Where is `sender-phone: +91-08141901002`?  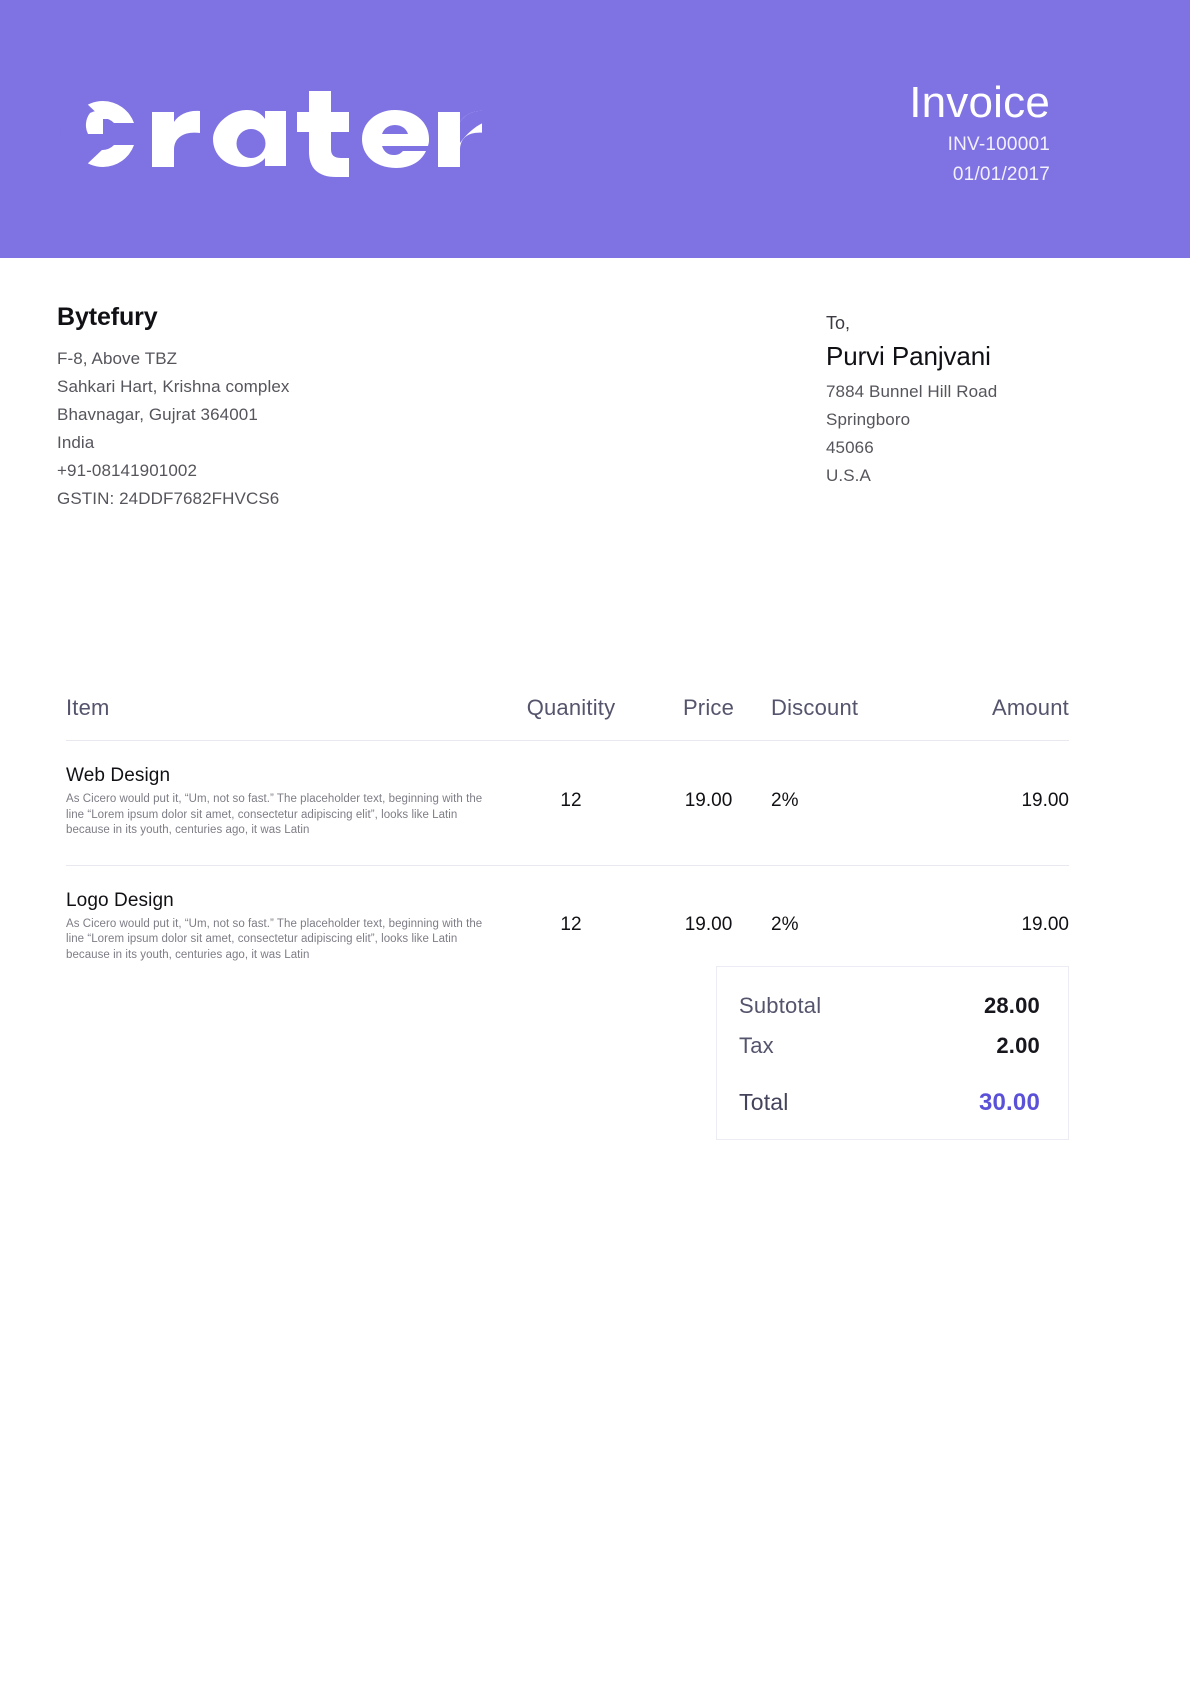 sender-phone: +91-08141901002 is located at coordinates (127, 470).